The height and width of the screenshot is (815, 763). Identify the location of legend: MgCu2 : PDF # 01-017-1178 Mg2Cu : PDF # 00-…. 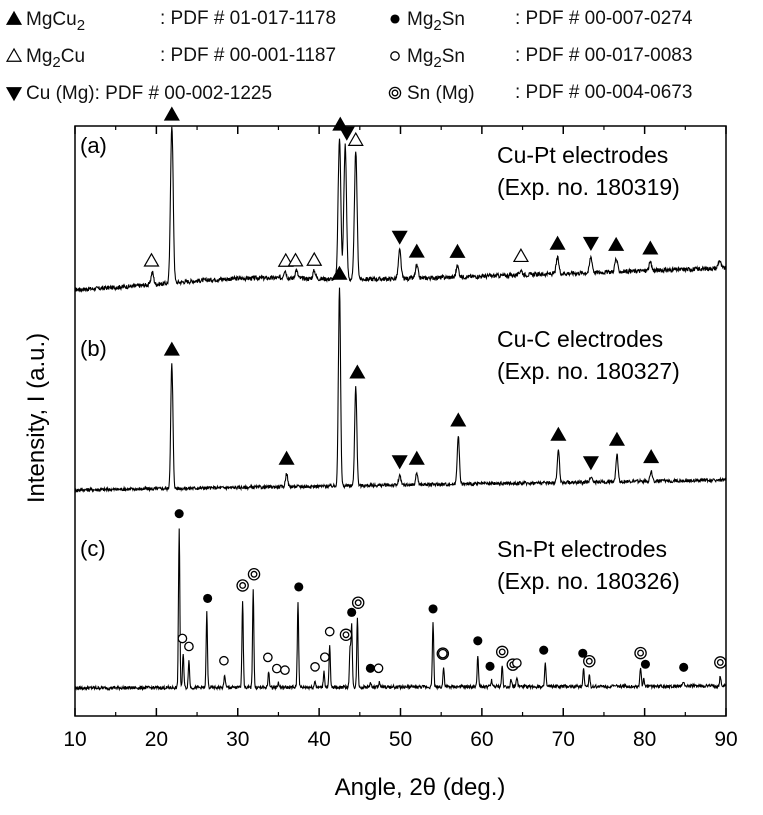
(381, 60).